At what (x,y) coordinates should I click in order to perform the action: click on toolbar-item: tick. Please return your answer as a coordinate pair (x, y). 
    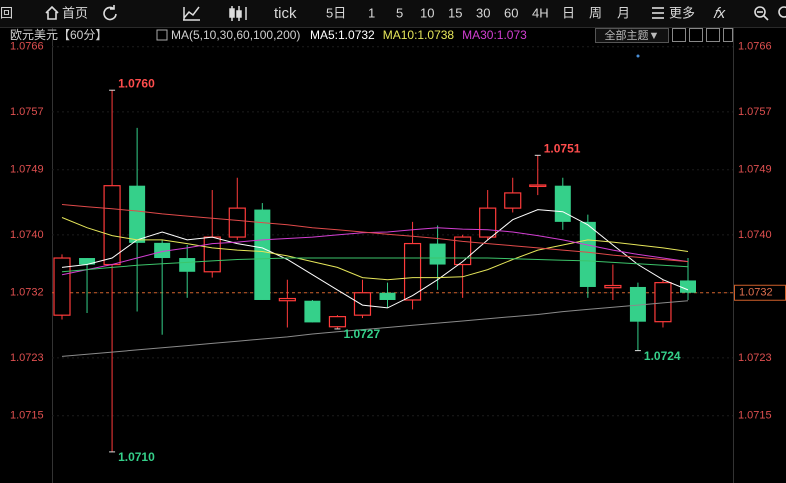
    Looking at the image, I should click on (285, 13).